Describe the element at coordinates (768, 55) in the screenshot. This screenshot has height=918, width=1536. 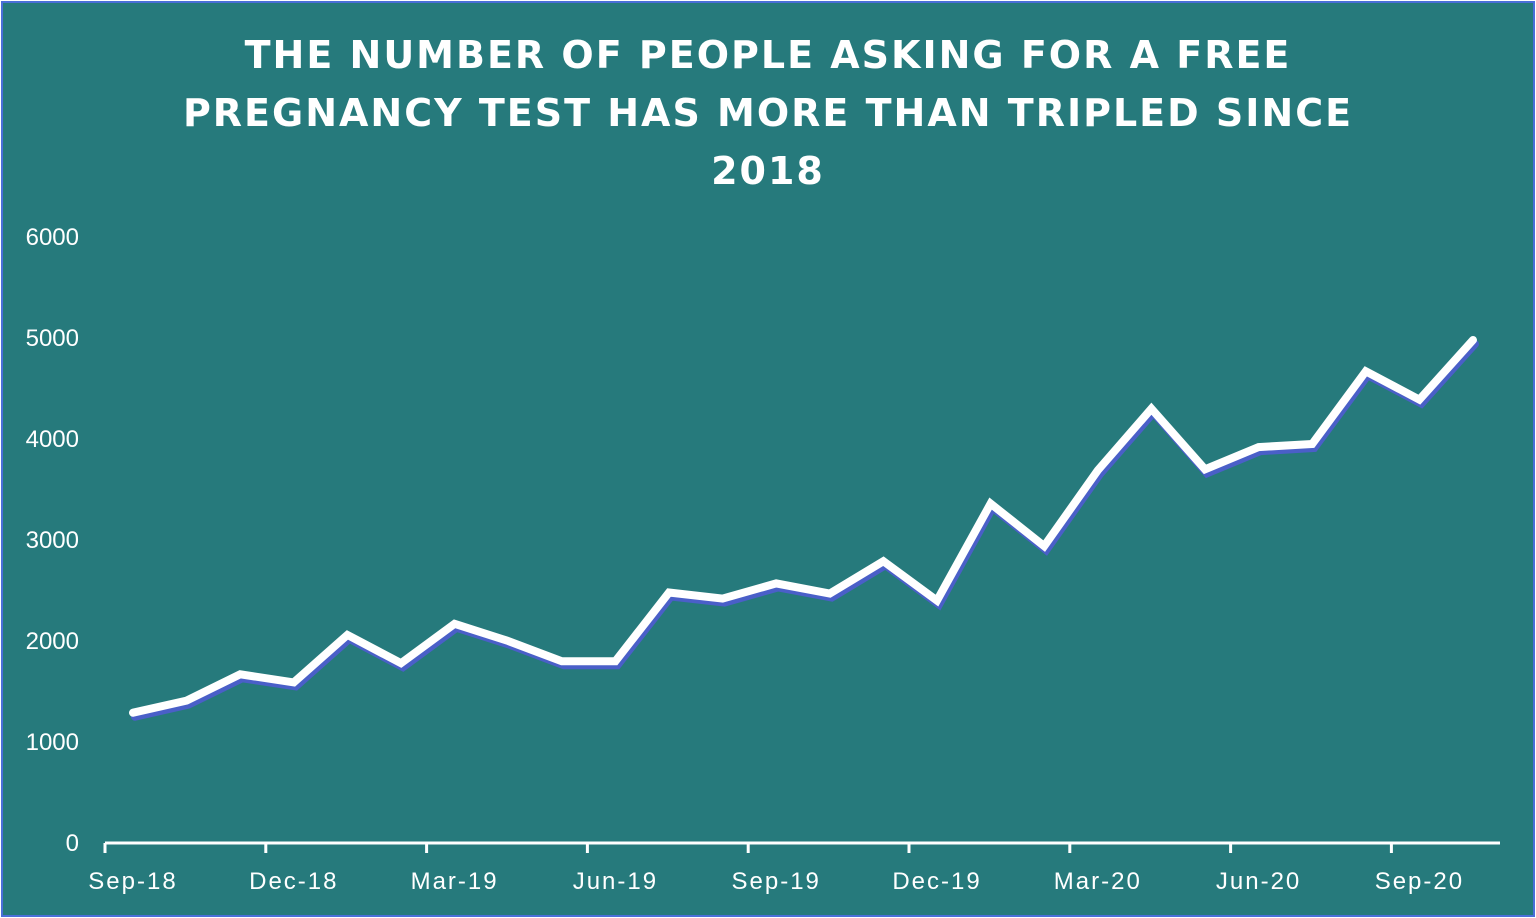
I see `chart-title-line-1: THE NUMBER OF PEOPLE ASKING FOR A FREE` at that location.